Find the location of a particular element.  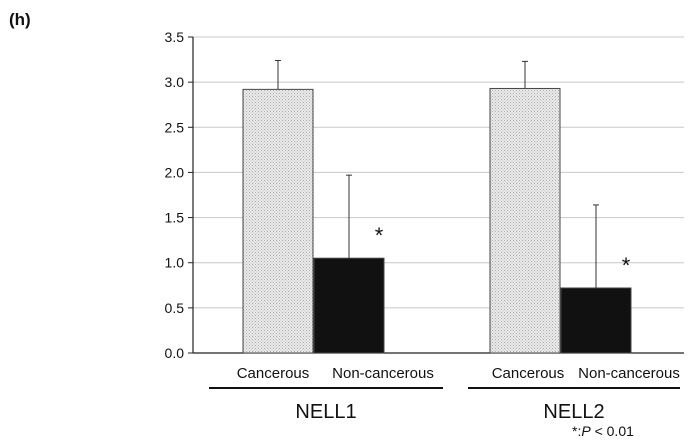

panel-label: (h) is located at coordinates (20, 19).